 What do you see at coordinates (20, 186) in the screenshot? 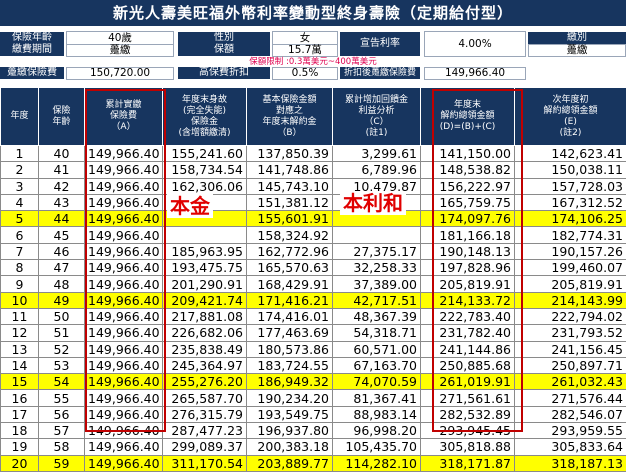
I see `table-cell: 3` at bounding box center [20, 186].